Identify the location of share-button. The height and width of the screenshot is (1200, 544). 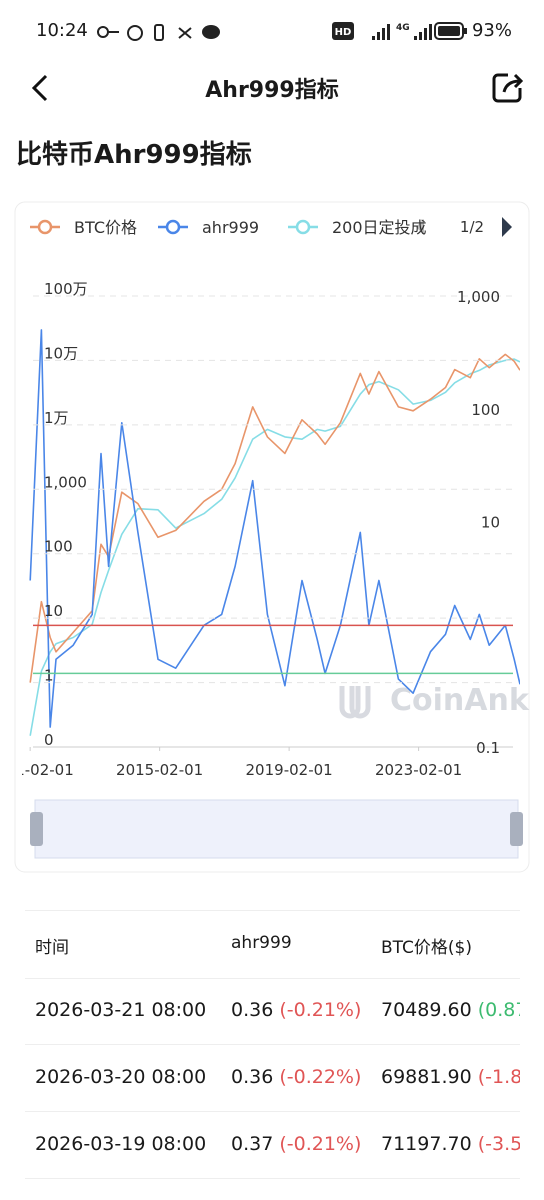
(508, 88).